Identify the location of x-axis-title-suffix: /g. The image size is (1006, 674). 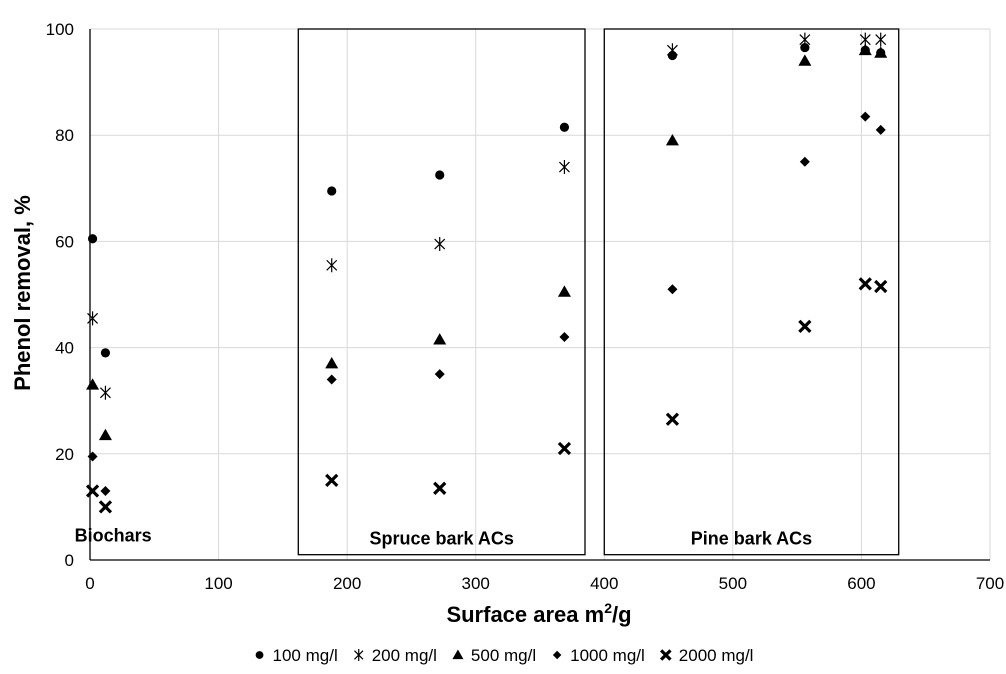
(622, 614).